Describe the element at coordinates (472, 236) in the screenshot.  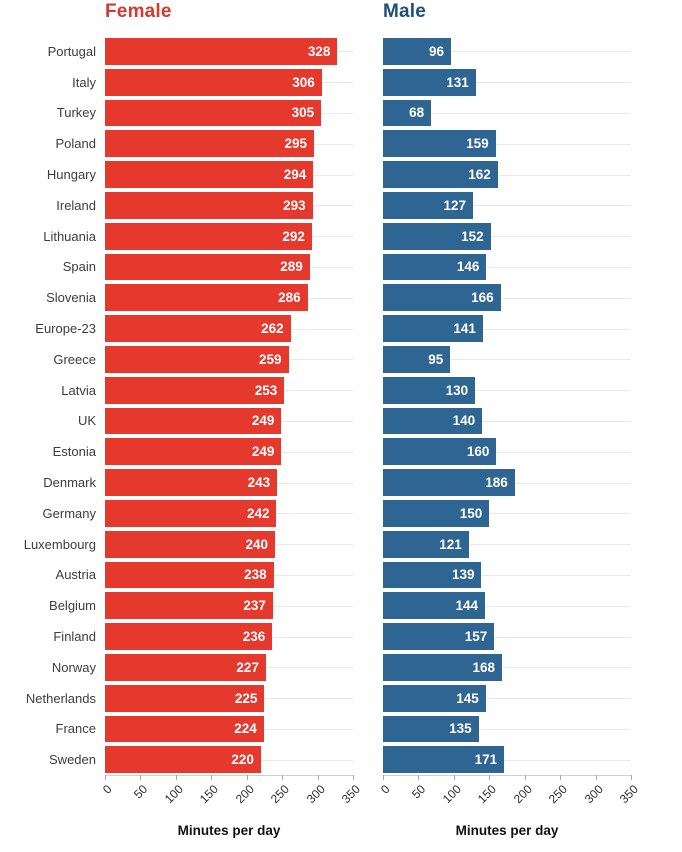
I see `bar-value-label: 152` at that location.